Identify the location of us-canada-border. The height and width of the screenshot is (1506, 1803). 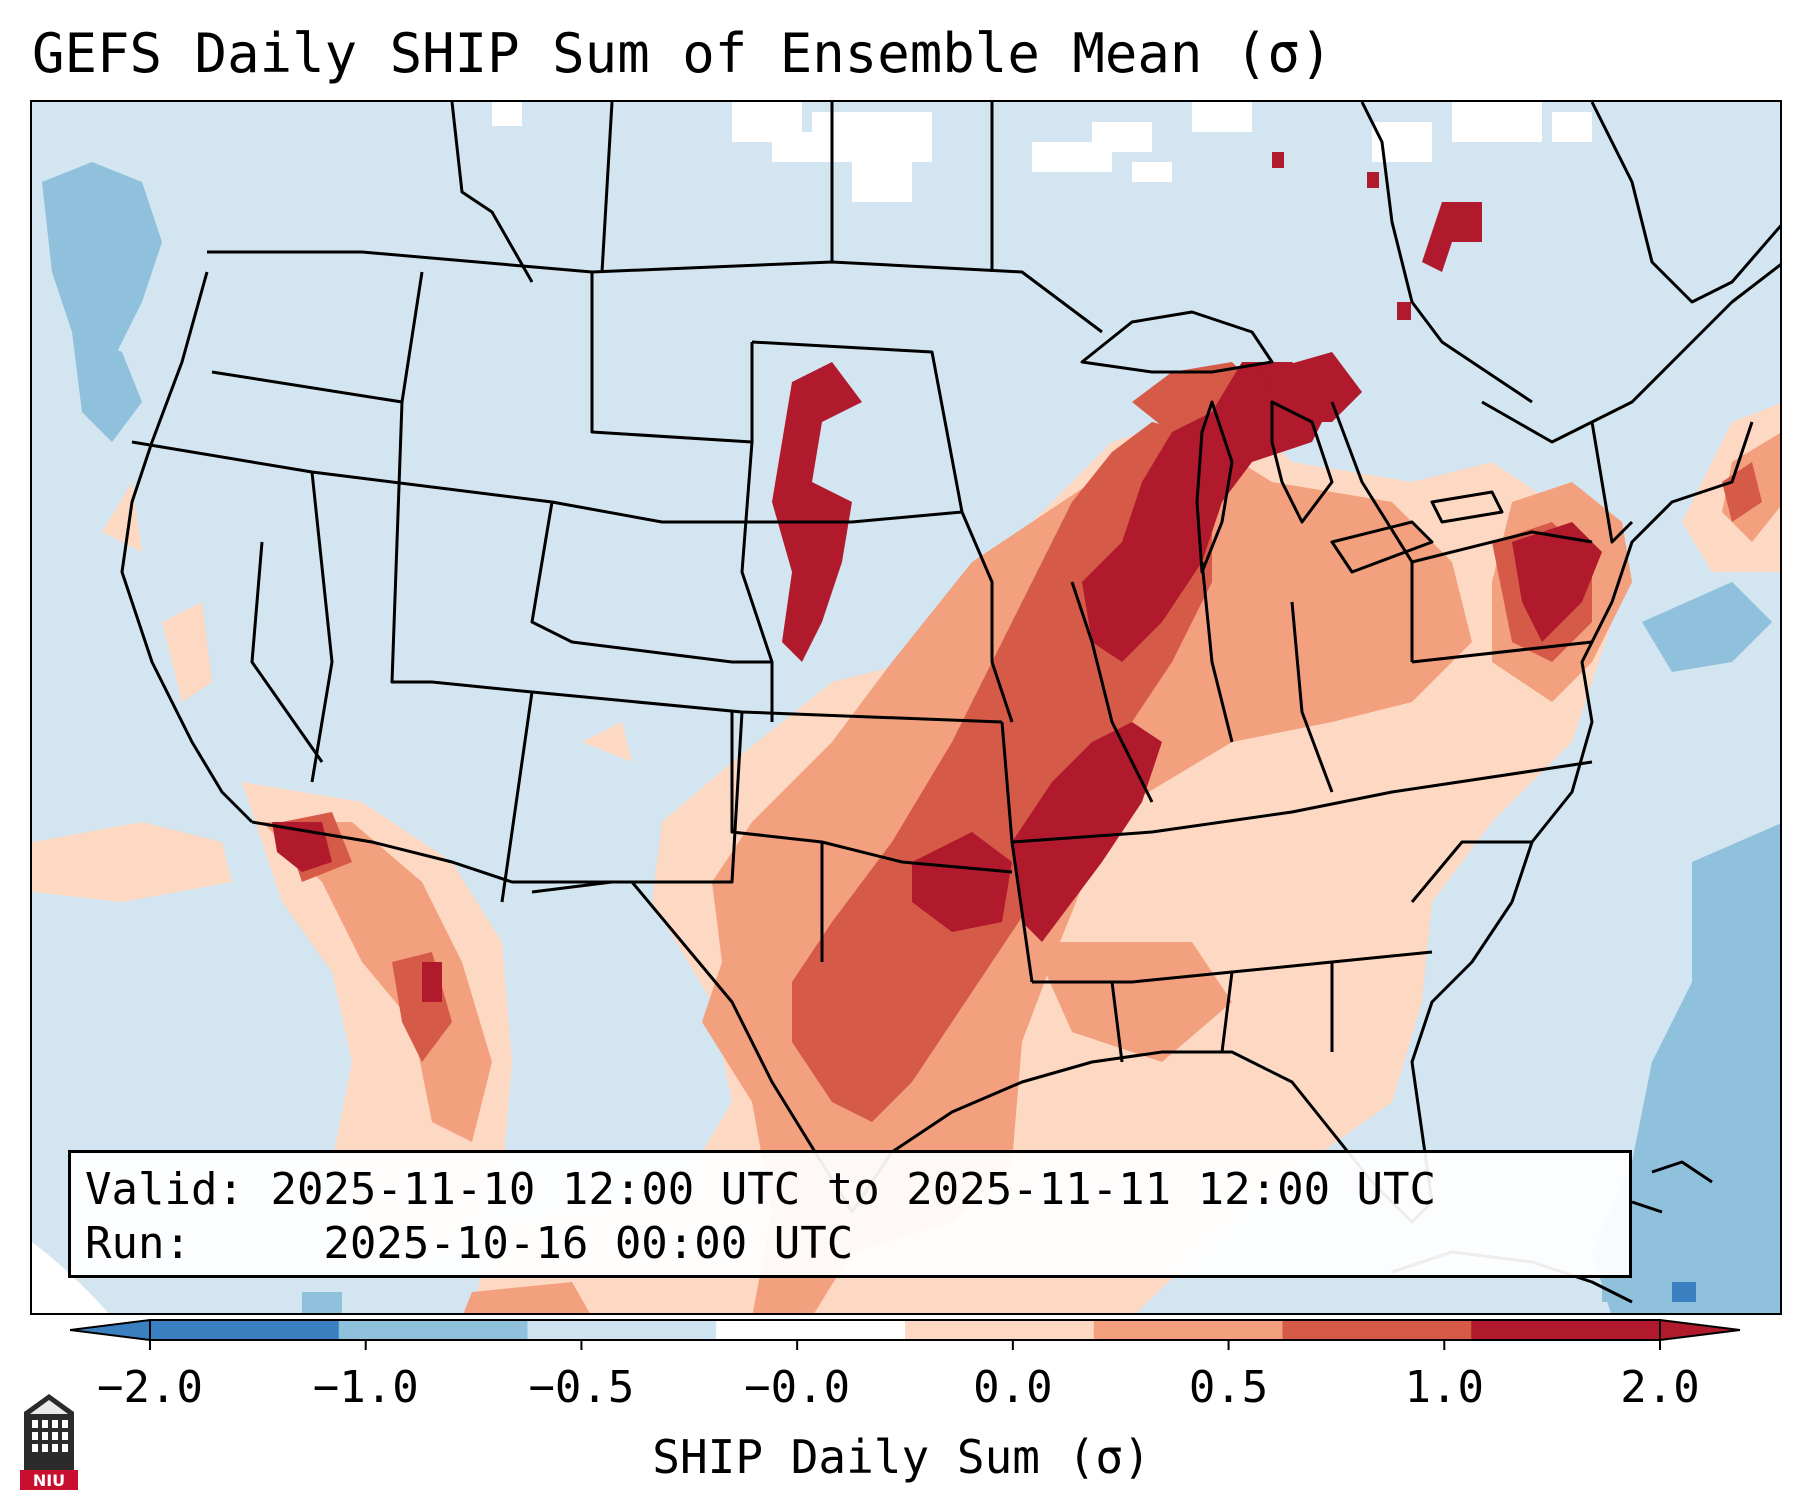
(655, 292).